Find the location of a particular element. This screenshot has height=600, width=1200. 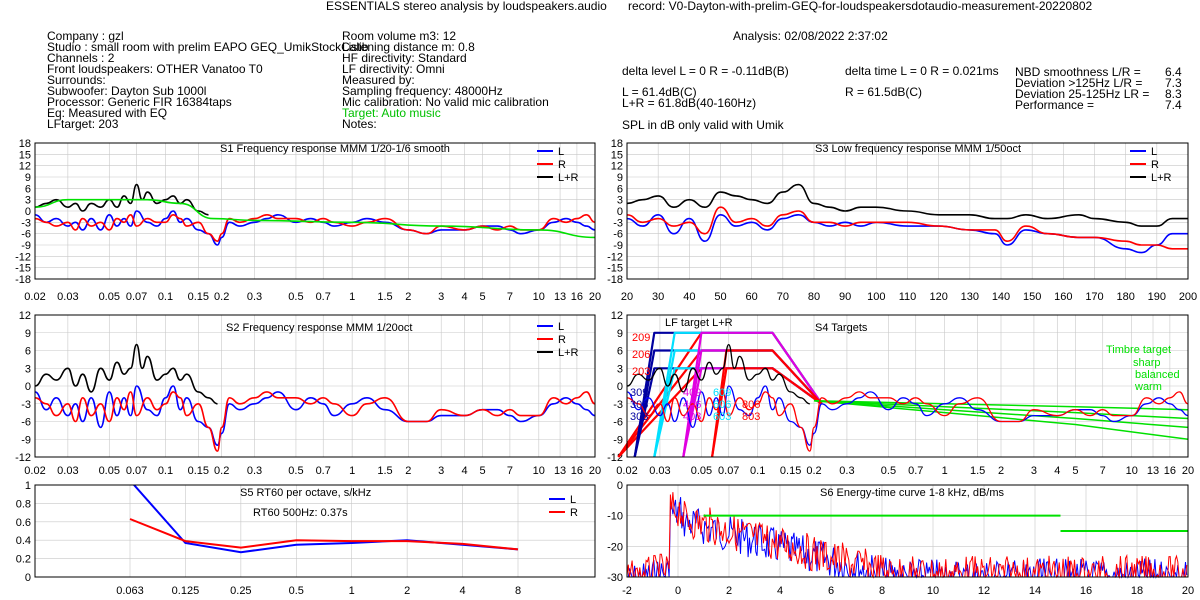

s4-subtitle: LF target L+R is located at coordinates (699, 323).